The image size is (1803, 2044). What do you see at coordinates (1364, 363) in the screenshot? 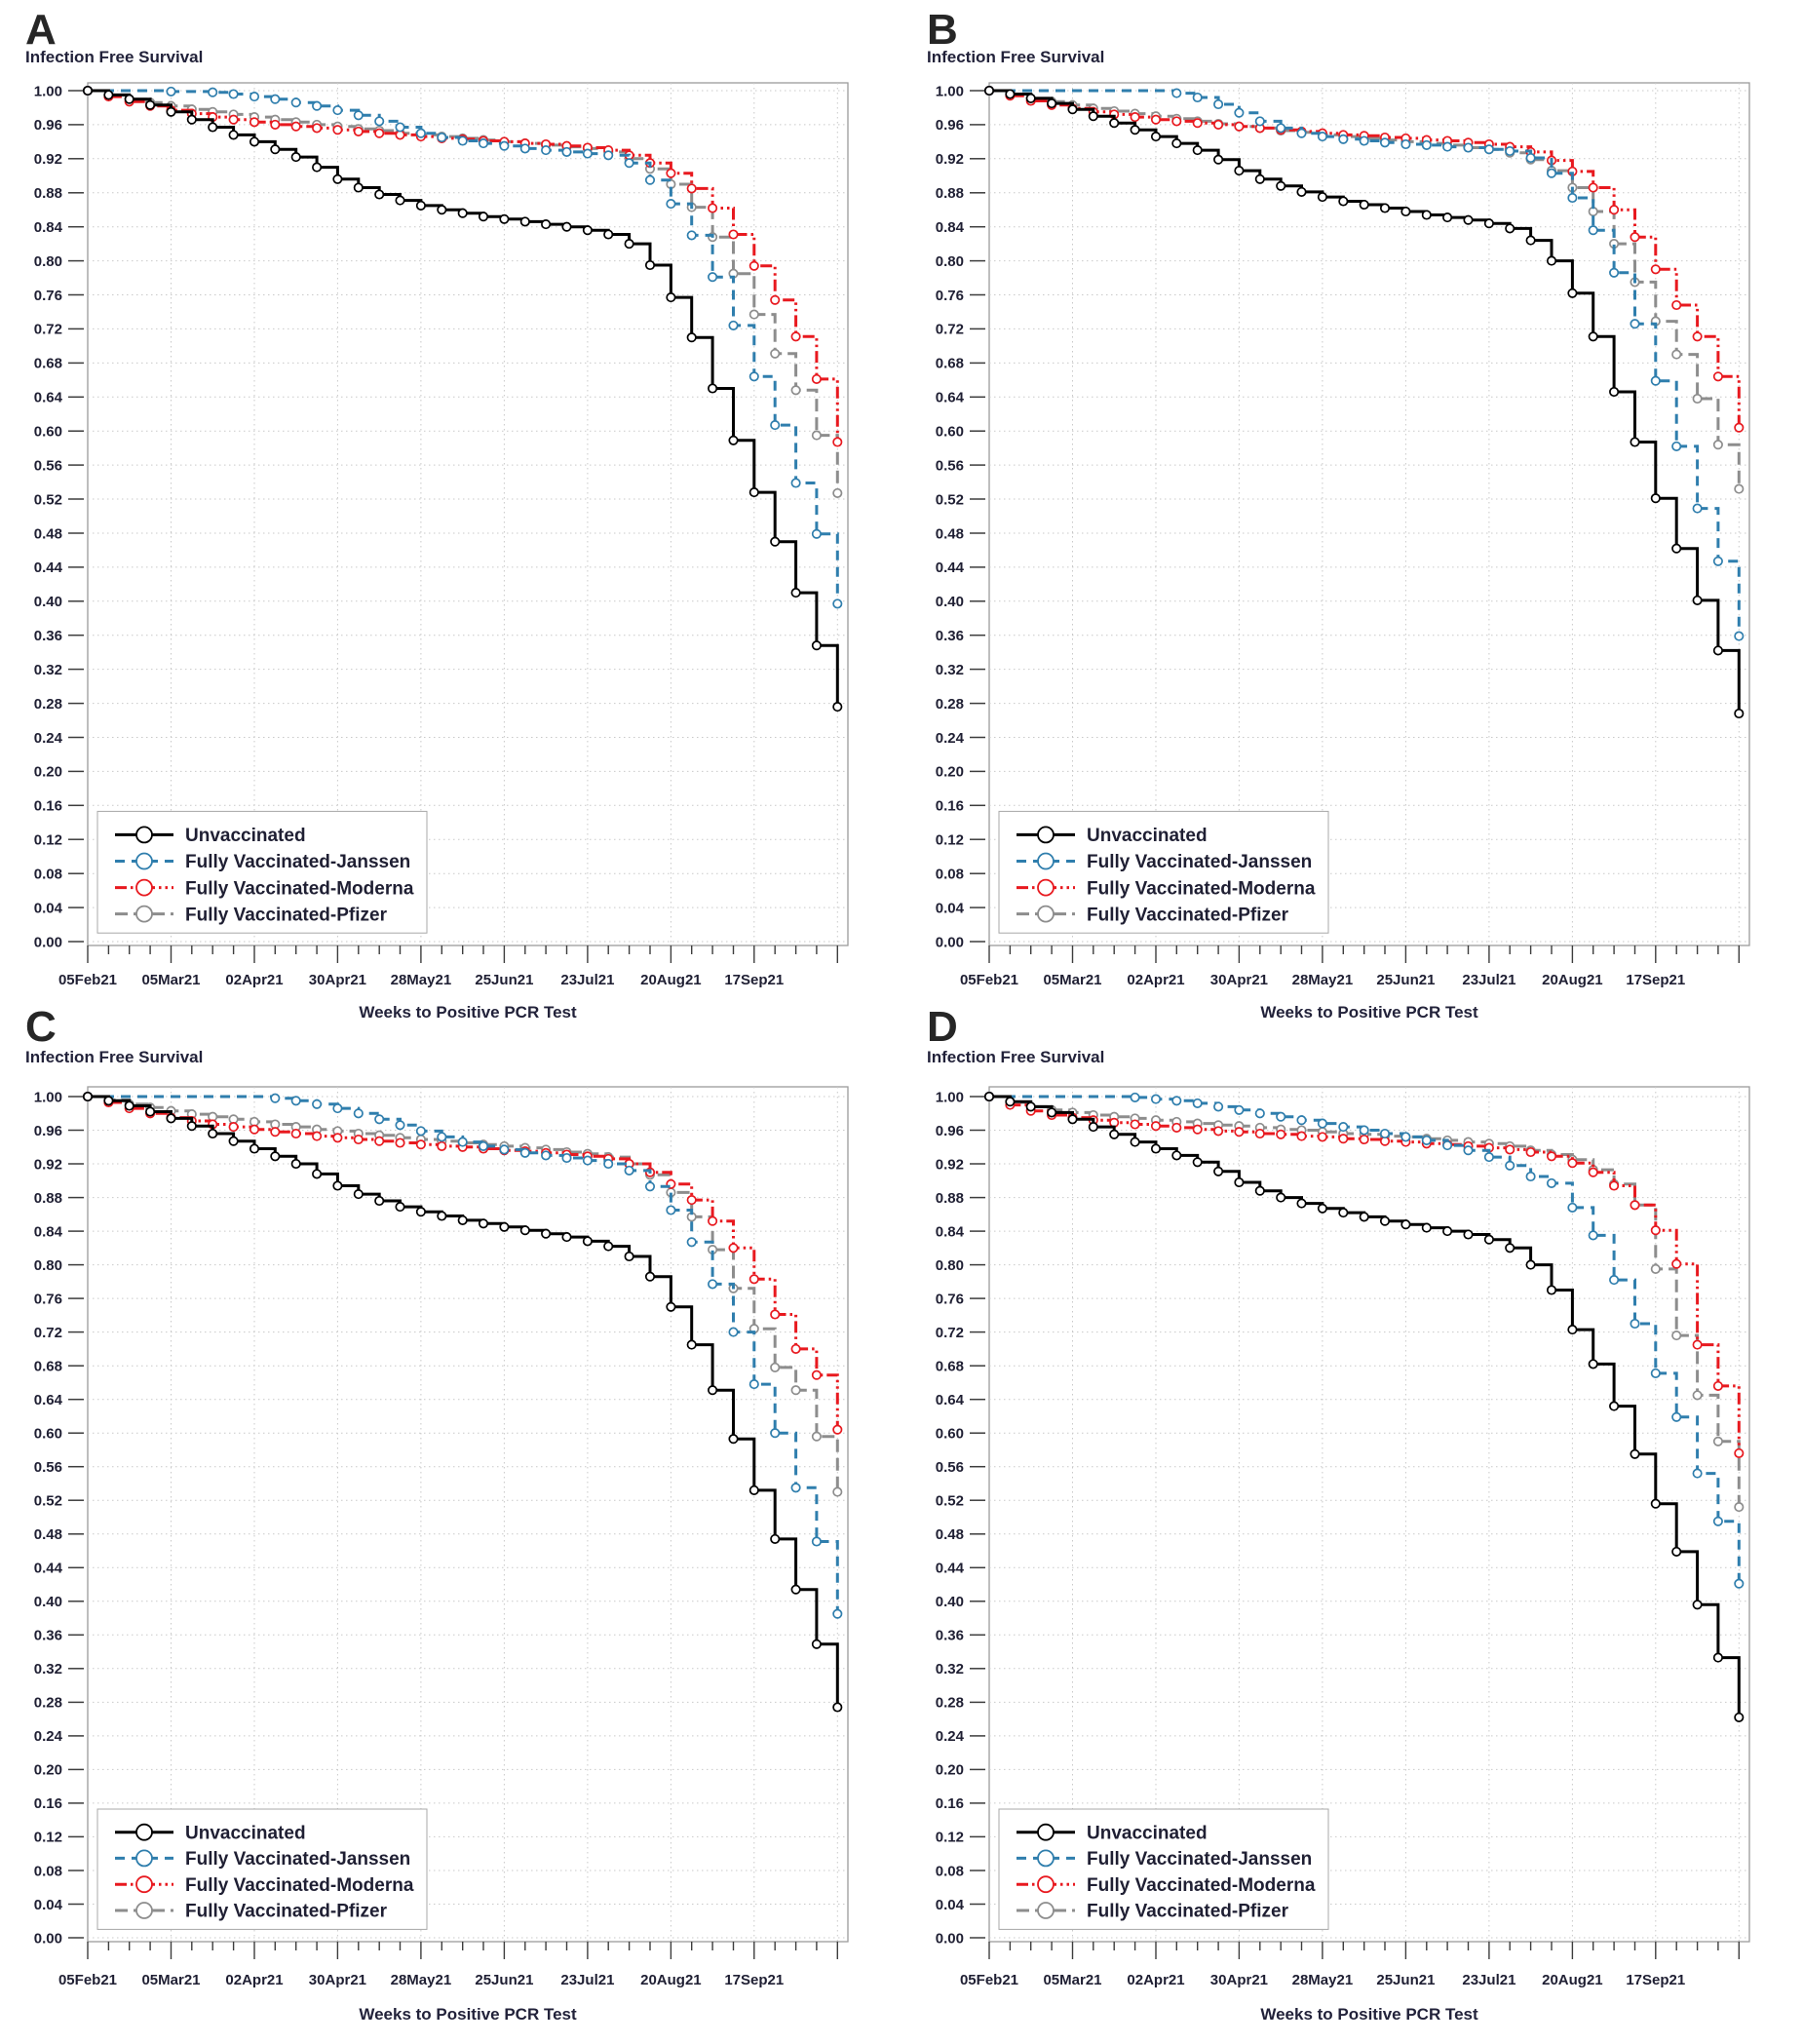
I see `series-janssen-markers` at bounding box center [1364, 363].